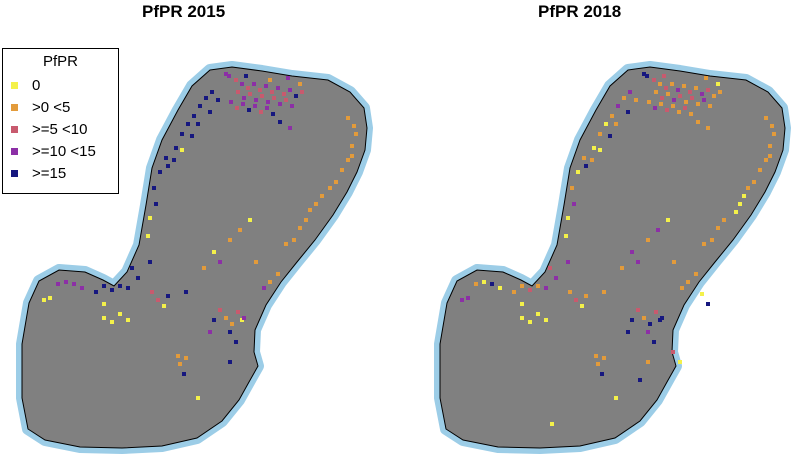 The height and width of the screenshot is (463, 797). I want to click on panel-title-2018: PfPR 2018, so click(580, 11).